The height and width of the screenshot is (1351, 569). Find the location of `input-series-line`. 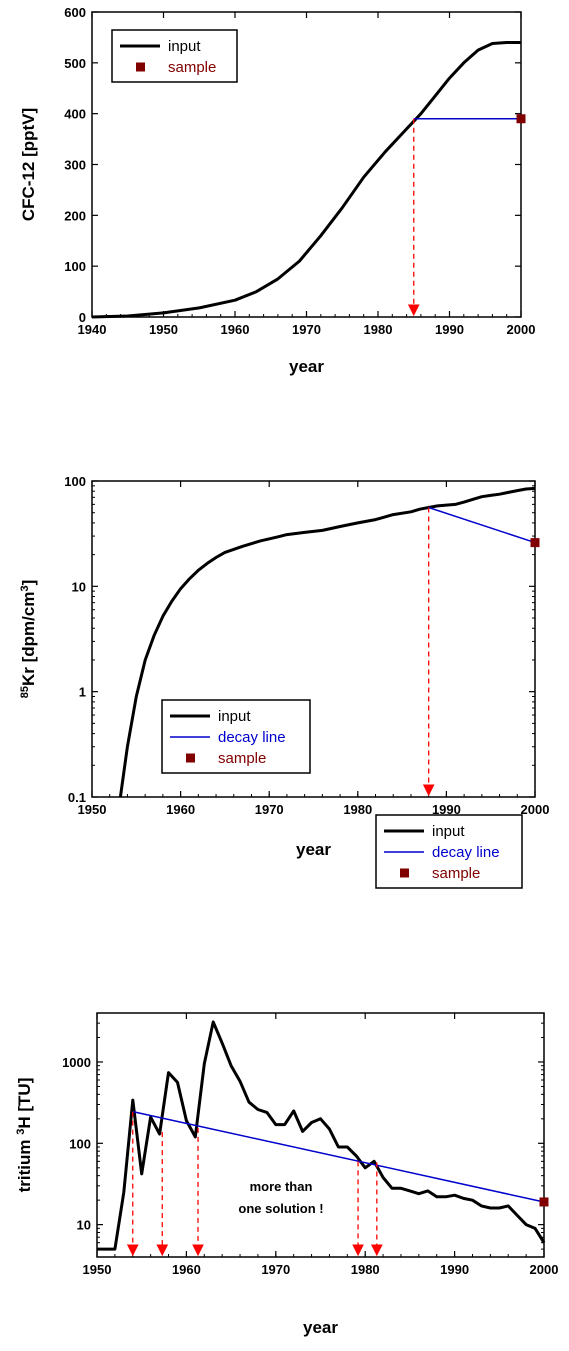

input-series-line is located at coordinates (321, 1135).